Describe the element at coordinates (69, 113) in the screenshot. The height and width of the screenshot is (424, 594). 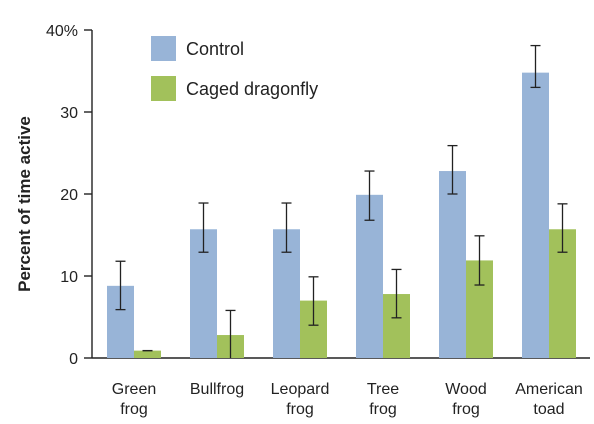
I see `y-tick-label: 30` at that location.